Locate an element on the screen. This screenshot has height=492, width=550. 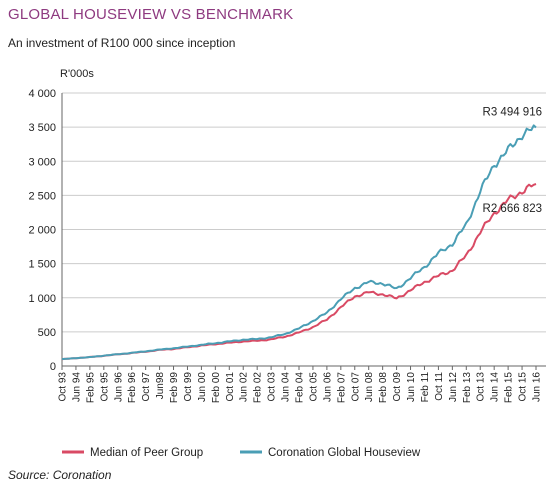
x-tick-label: Jun 08 is located at coordinates (369, 387).